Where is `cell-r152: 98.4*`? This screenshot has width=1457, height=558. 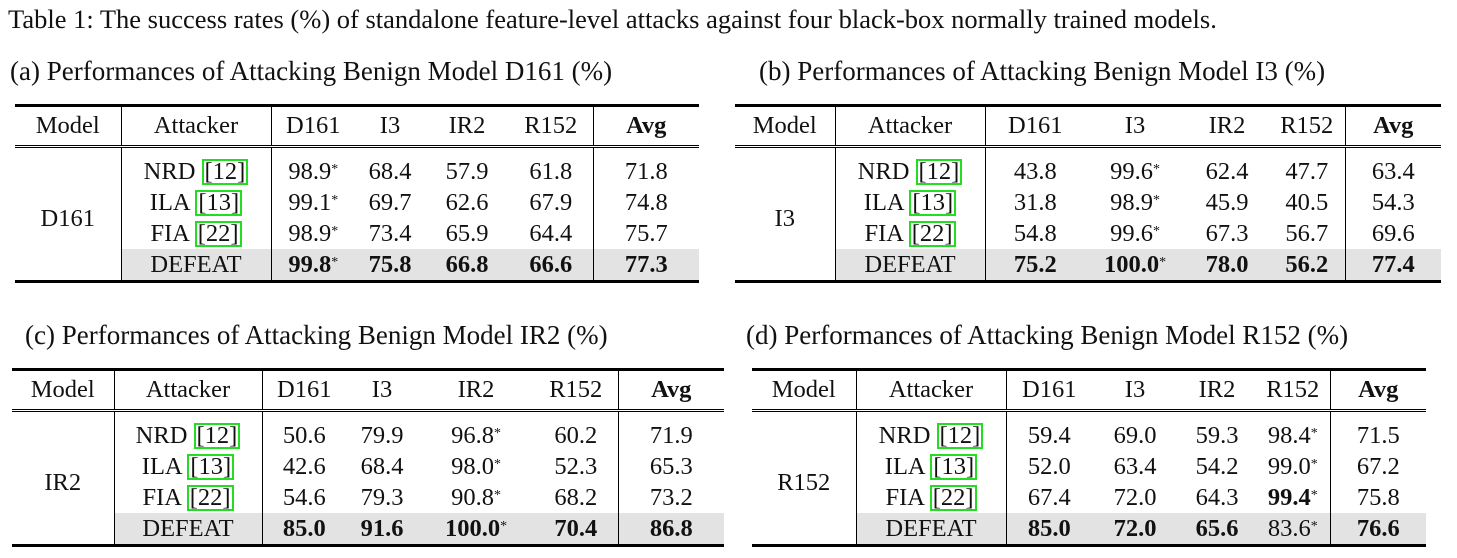
cell-r152: 98.4* is located at coordinates (1293, 430).